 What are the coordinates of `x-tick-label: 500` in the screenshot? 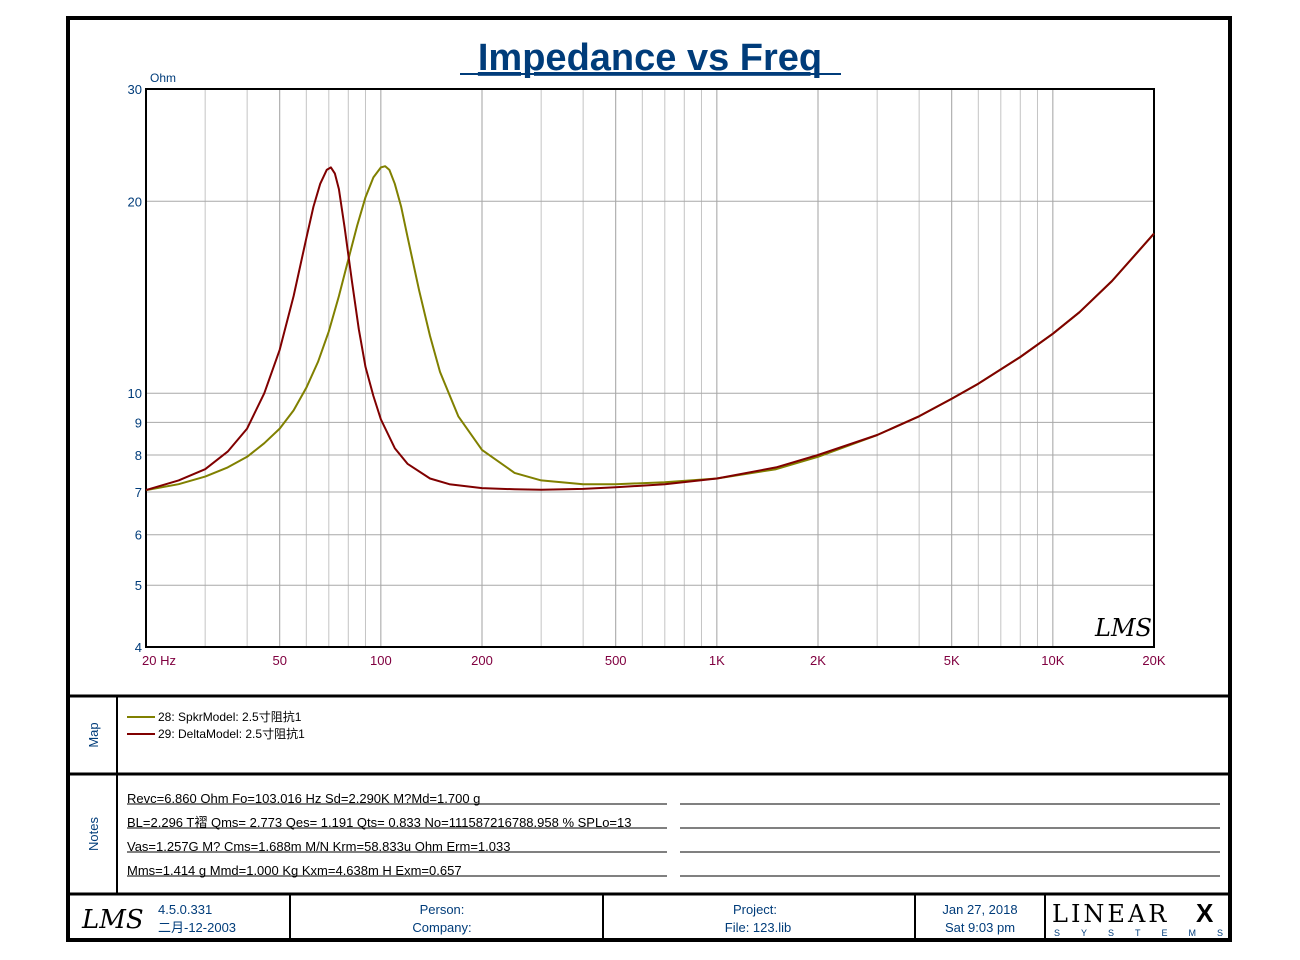 It's located at (616, 660).